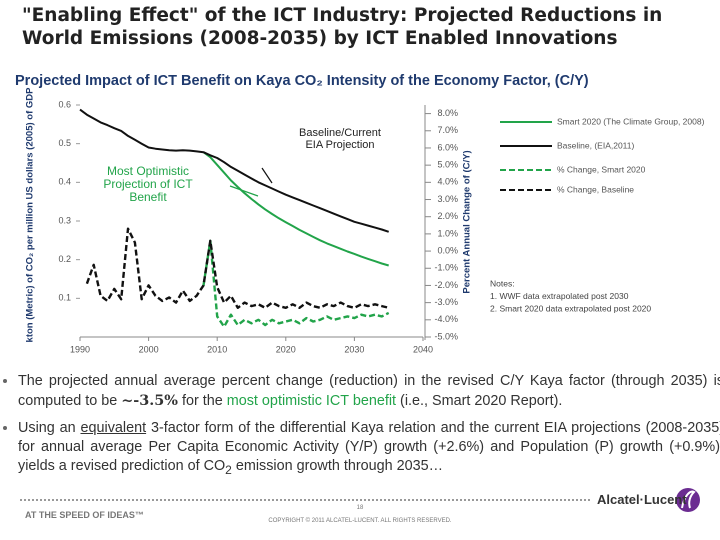 The height and width of the screenshot is (540, 720). Describe the element at coordinates (64, 259) in the screenshot. I see `y-tick-label: 0.2` at that location.